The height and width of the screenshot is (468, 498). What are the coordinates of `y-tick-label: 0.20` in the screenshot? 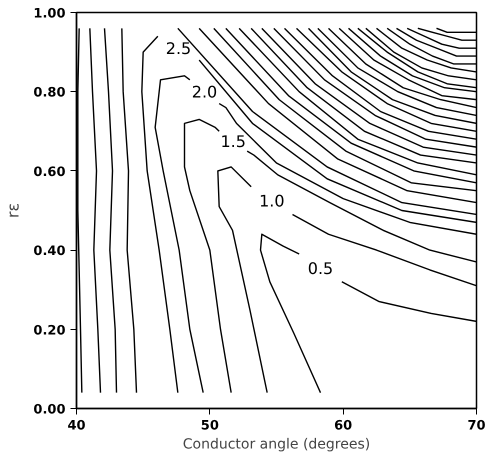 It's located at (49, 330).